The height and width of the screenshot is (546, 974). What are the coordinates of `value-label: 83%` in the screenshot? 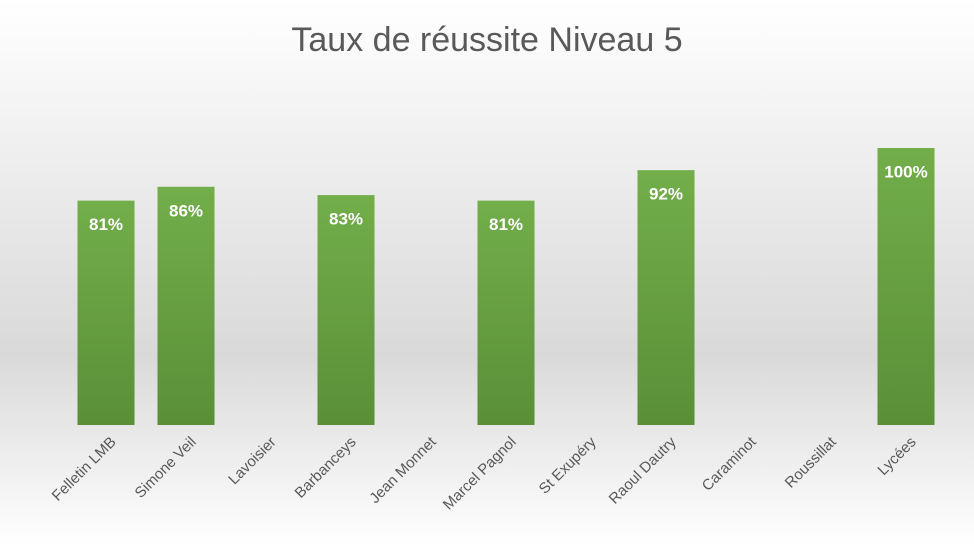 It's located at (346, 219).